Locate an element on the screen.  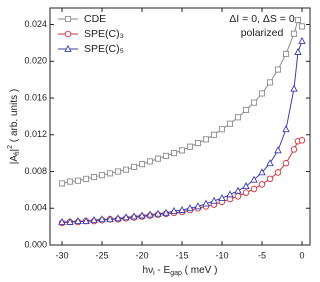
label-part: |A is located at coordinates (14, 160).